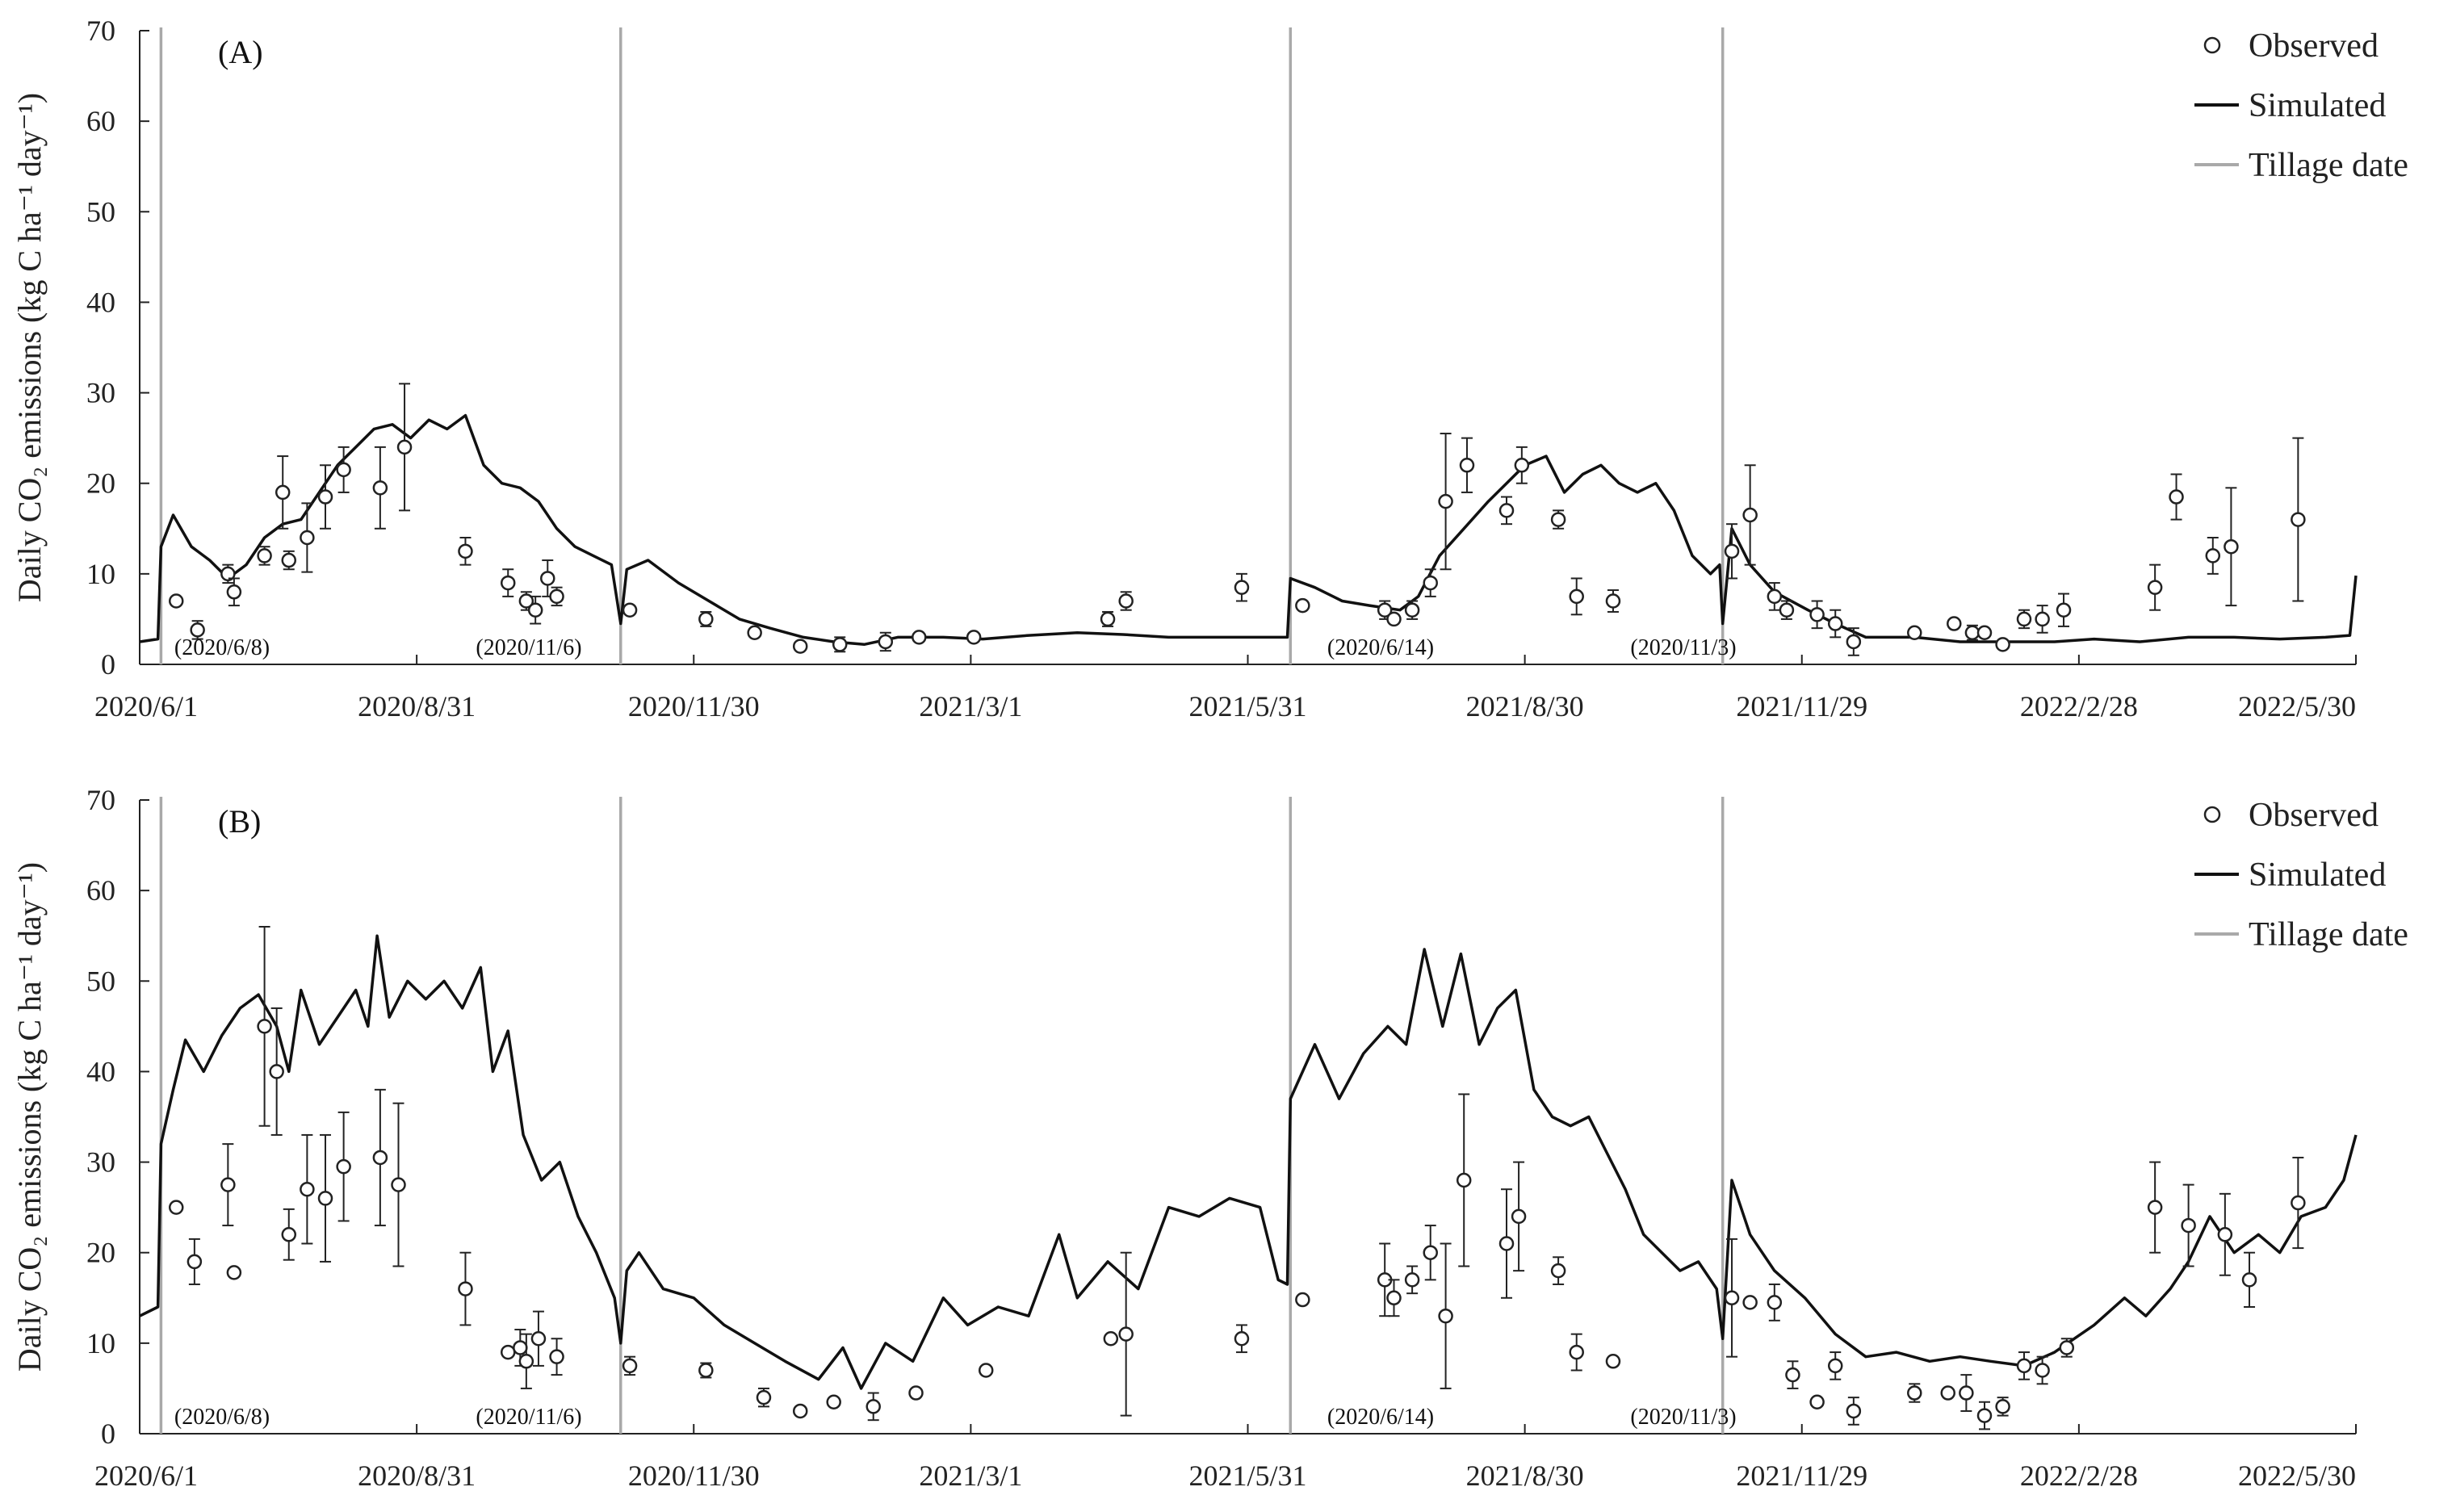  What do you see at coordinates (2212, 45) in the screenshot?
I see `legend-observed-marker` at bounding box center [2212, 45].